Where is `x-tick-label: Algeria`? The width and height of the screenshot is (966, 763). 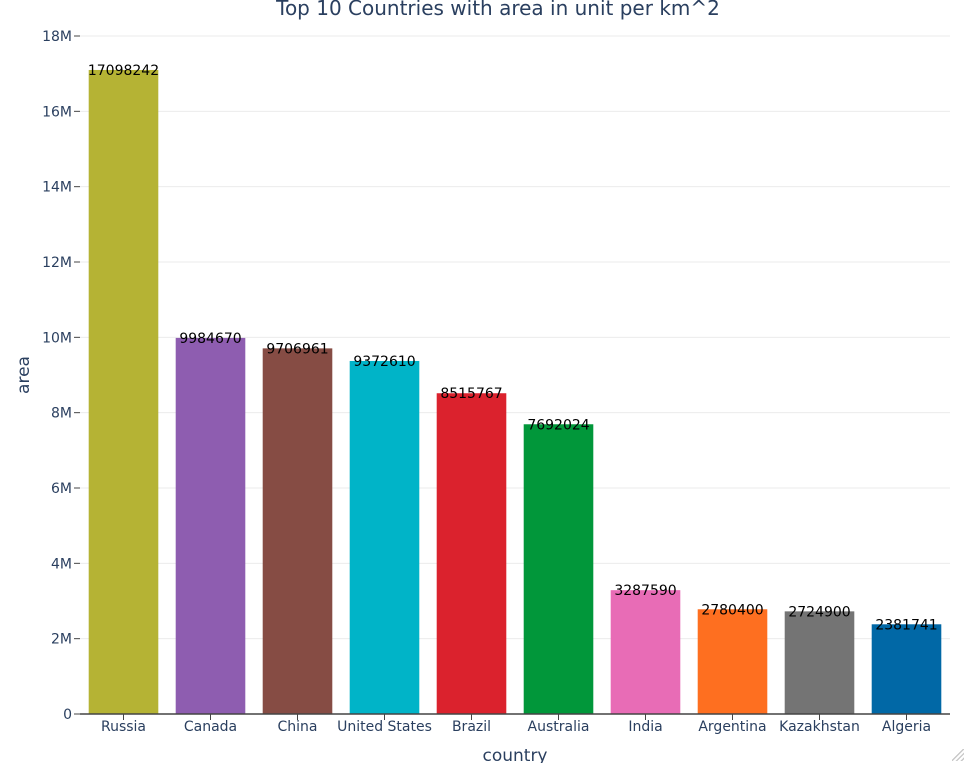 x-tick-label: Algeria is located at coordinates (906, 727).